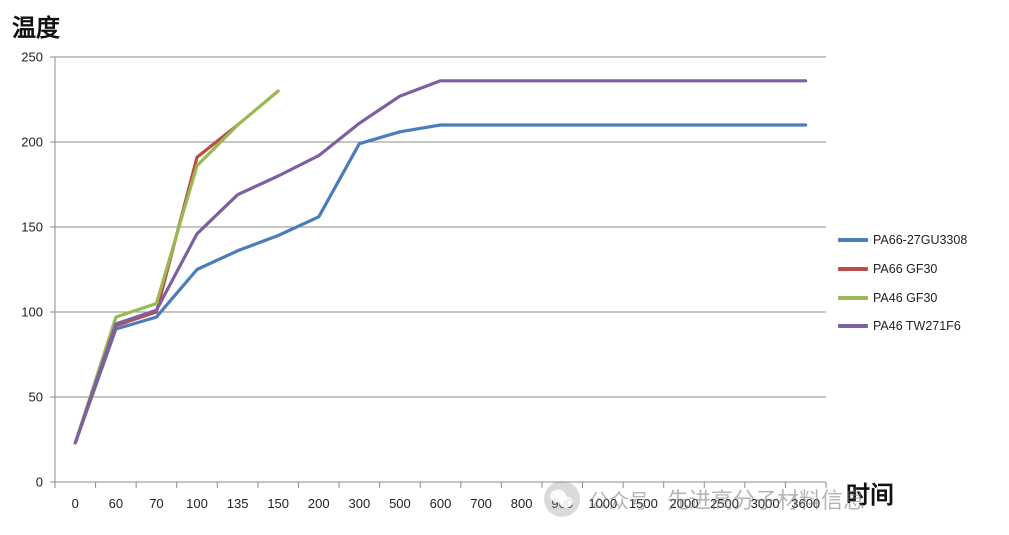 The height and width of the screenshot is (535, 1009). Describe the element at coordinates (36, 28) in the screenshot. I see `y-axis-title: 温度` at that location.